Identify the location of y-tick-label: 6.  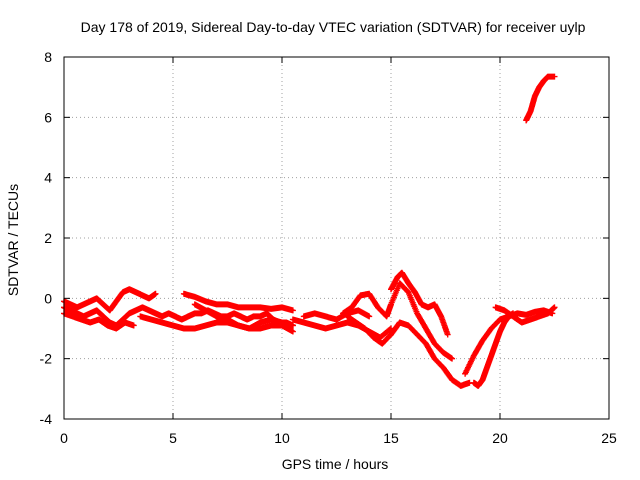
(48, 117).